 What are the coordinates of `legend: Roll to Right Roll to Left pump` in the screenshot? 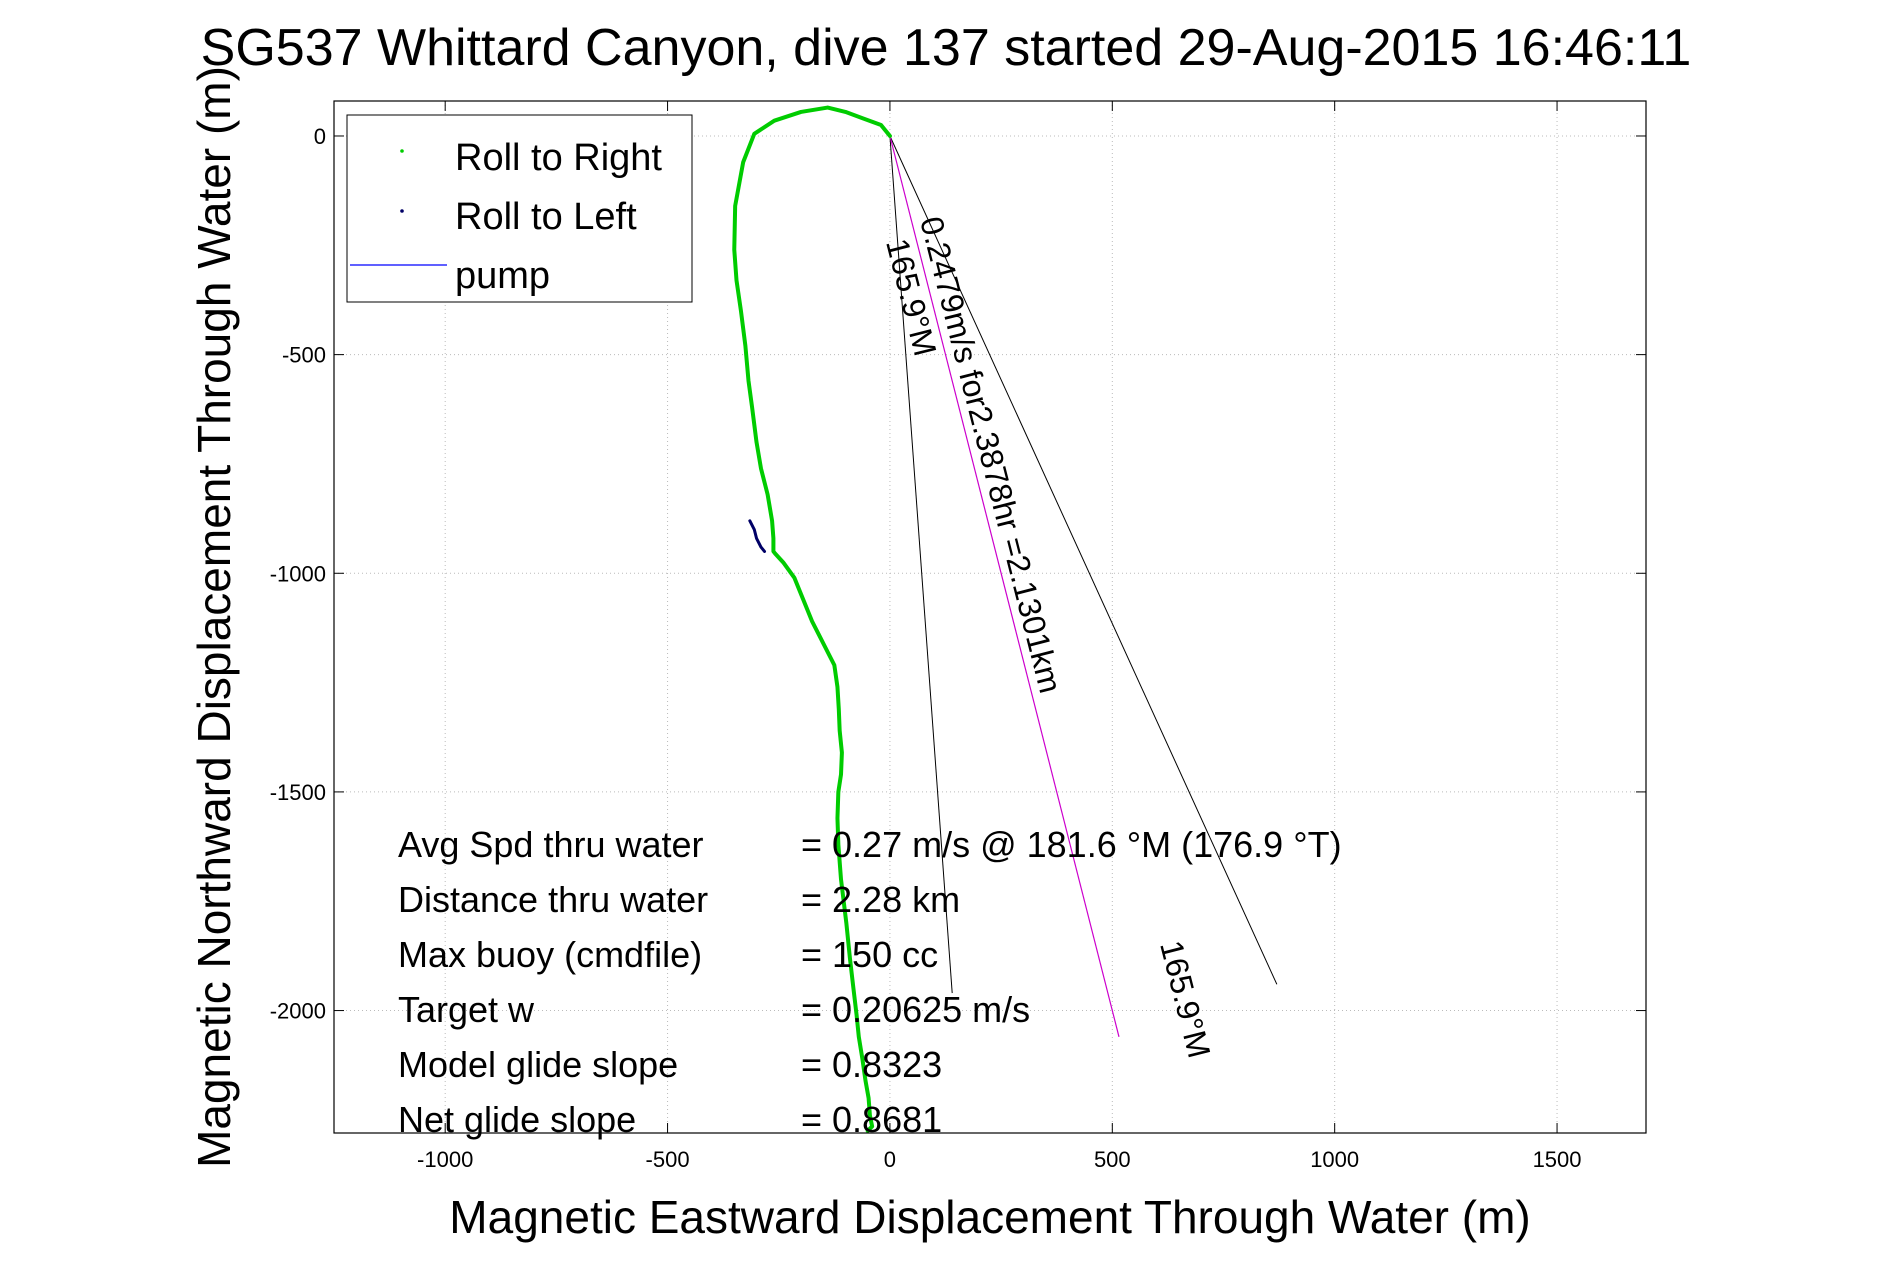 It's located at (519, 208).